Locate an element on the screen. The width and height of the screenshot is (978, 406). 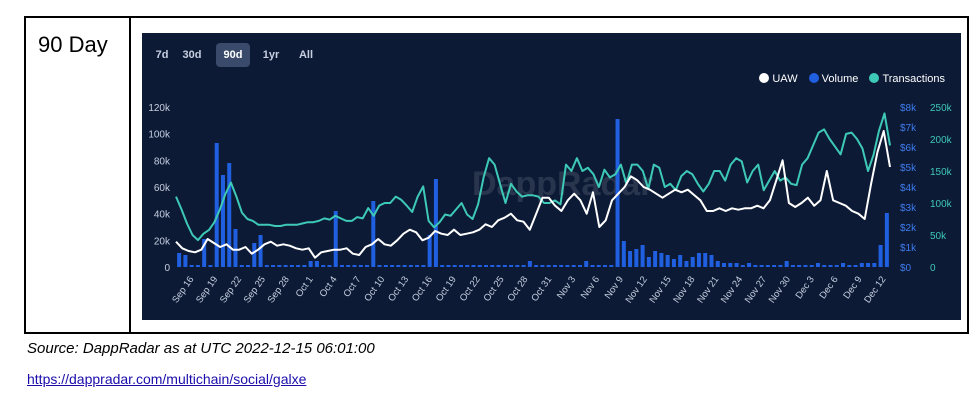
legend-item-uaw: UAW is located at coordinates (778, 79).